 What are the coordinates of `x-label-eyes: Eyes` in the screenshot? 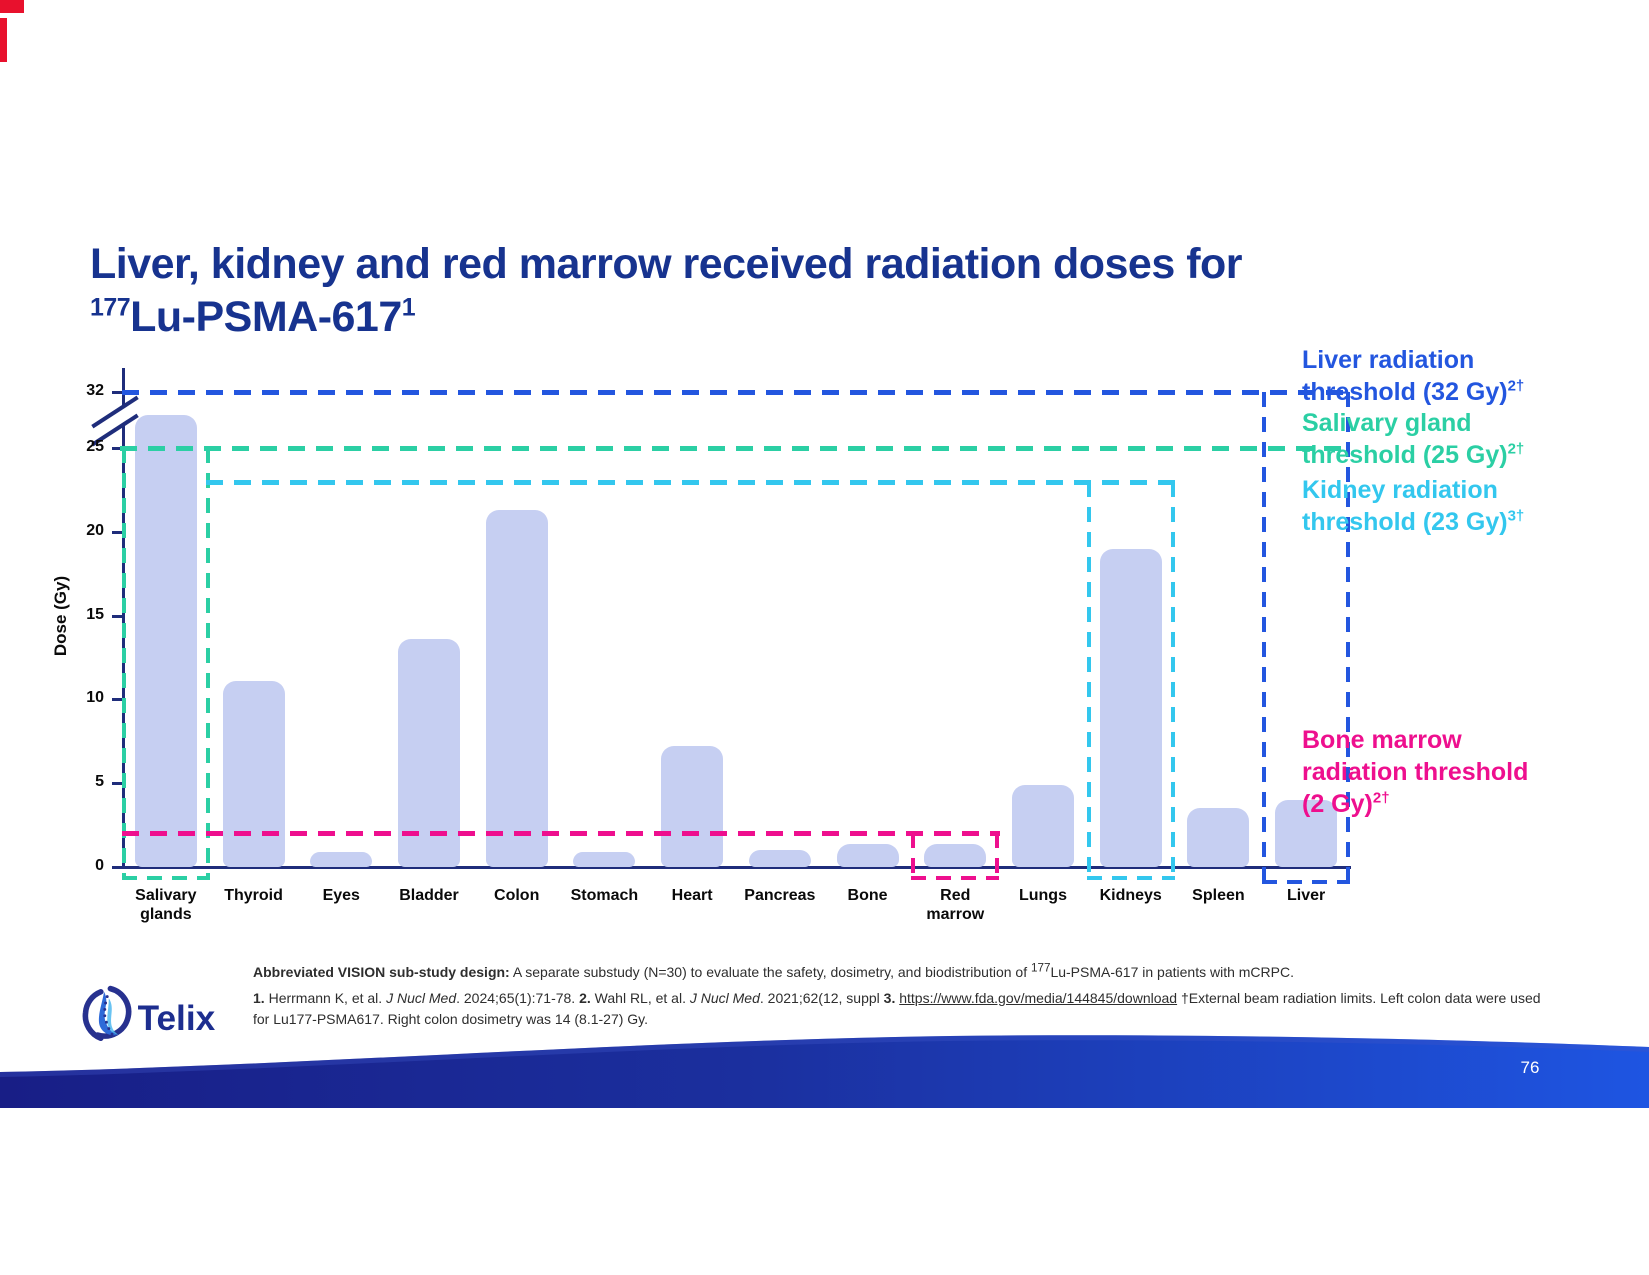 It's located at (341, 895).